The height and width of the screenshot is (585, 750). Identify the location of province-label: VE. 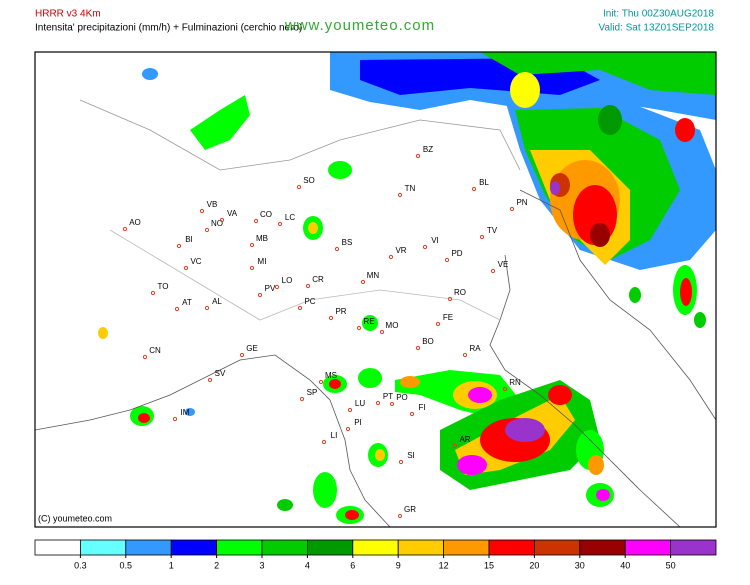
(503, 264).